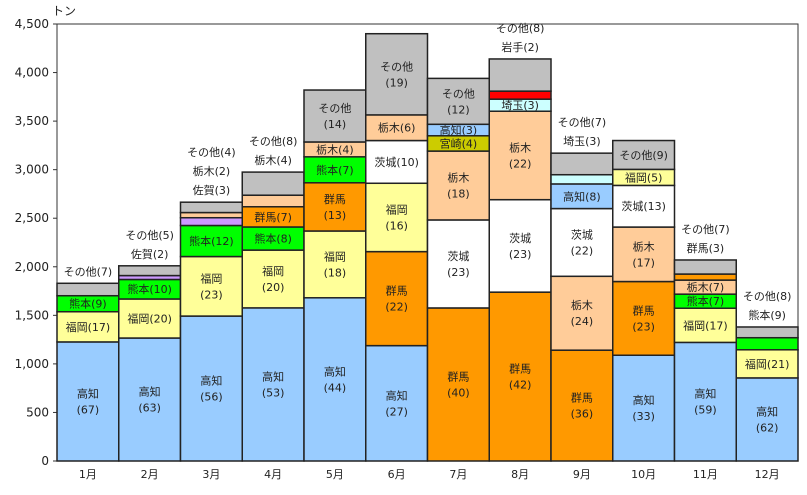 This screenshot has height=495, width=807. Describe the element at coordinates (643, 416) in the screenshot. I see `segment-label: (33)` at that location.